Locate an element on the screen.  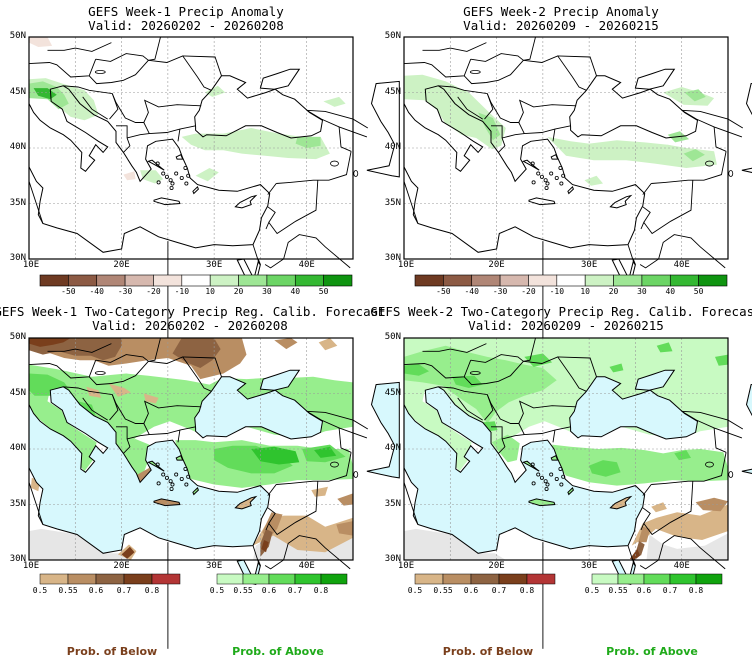
colorbar-tick-label: 50 is located at coordinates (323, 291).